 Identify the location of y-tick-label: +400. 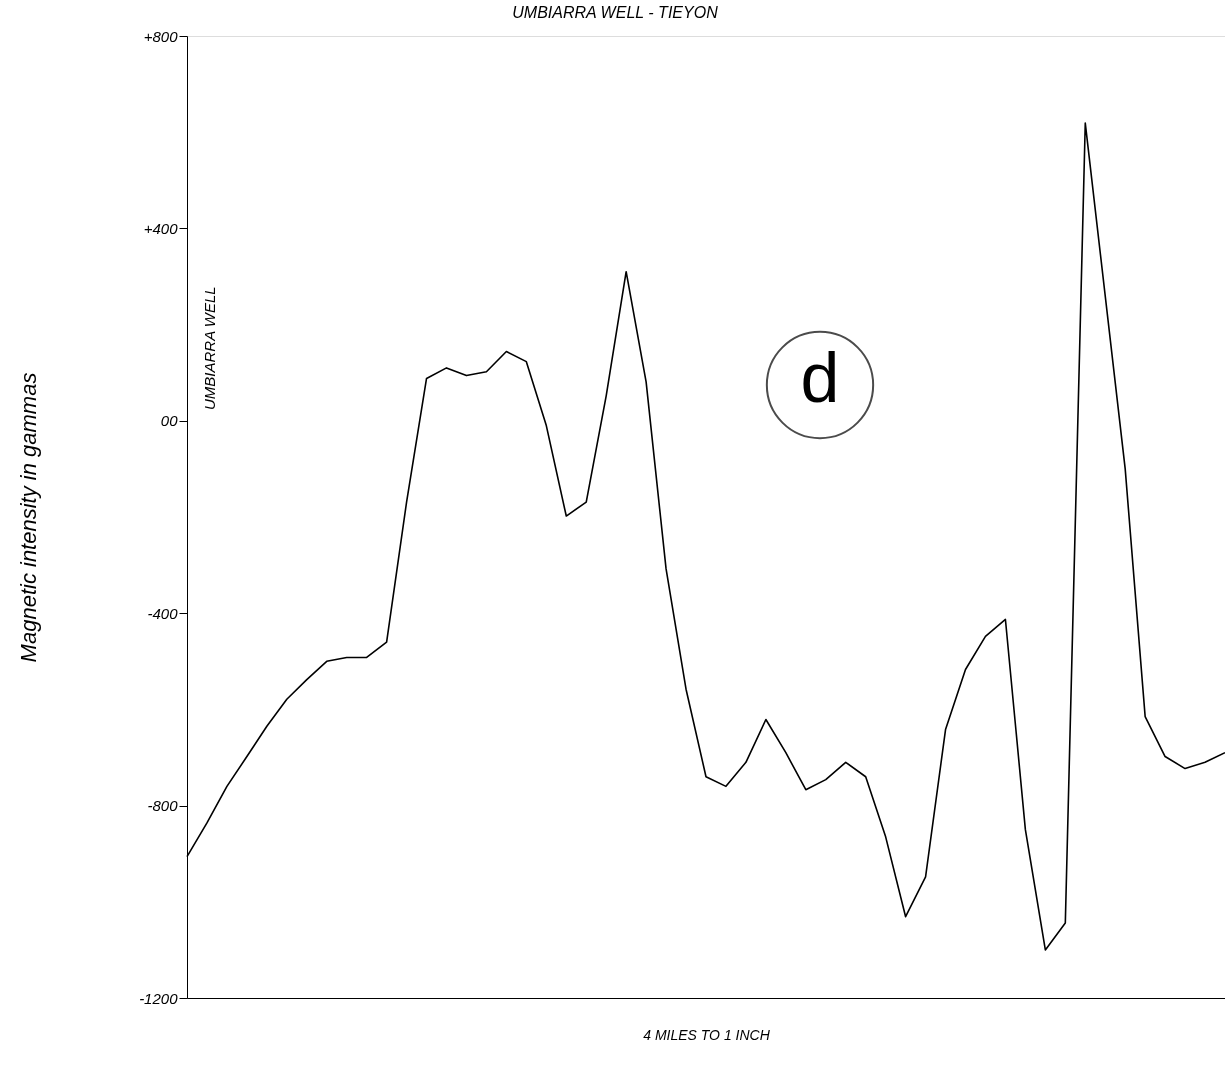
(161, 228).